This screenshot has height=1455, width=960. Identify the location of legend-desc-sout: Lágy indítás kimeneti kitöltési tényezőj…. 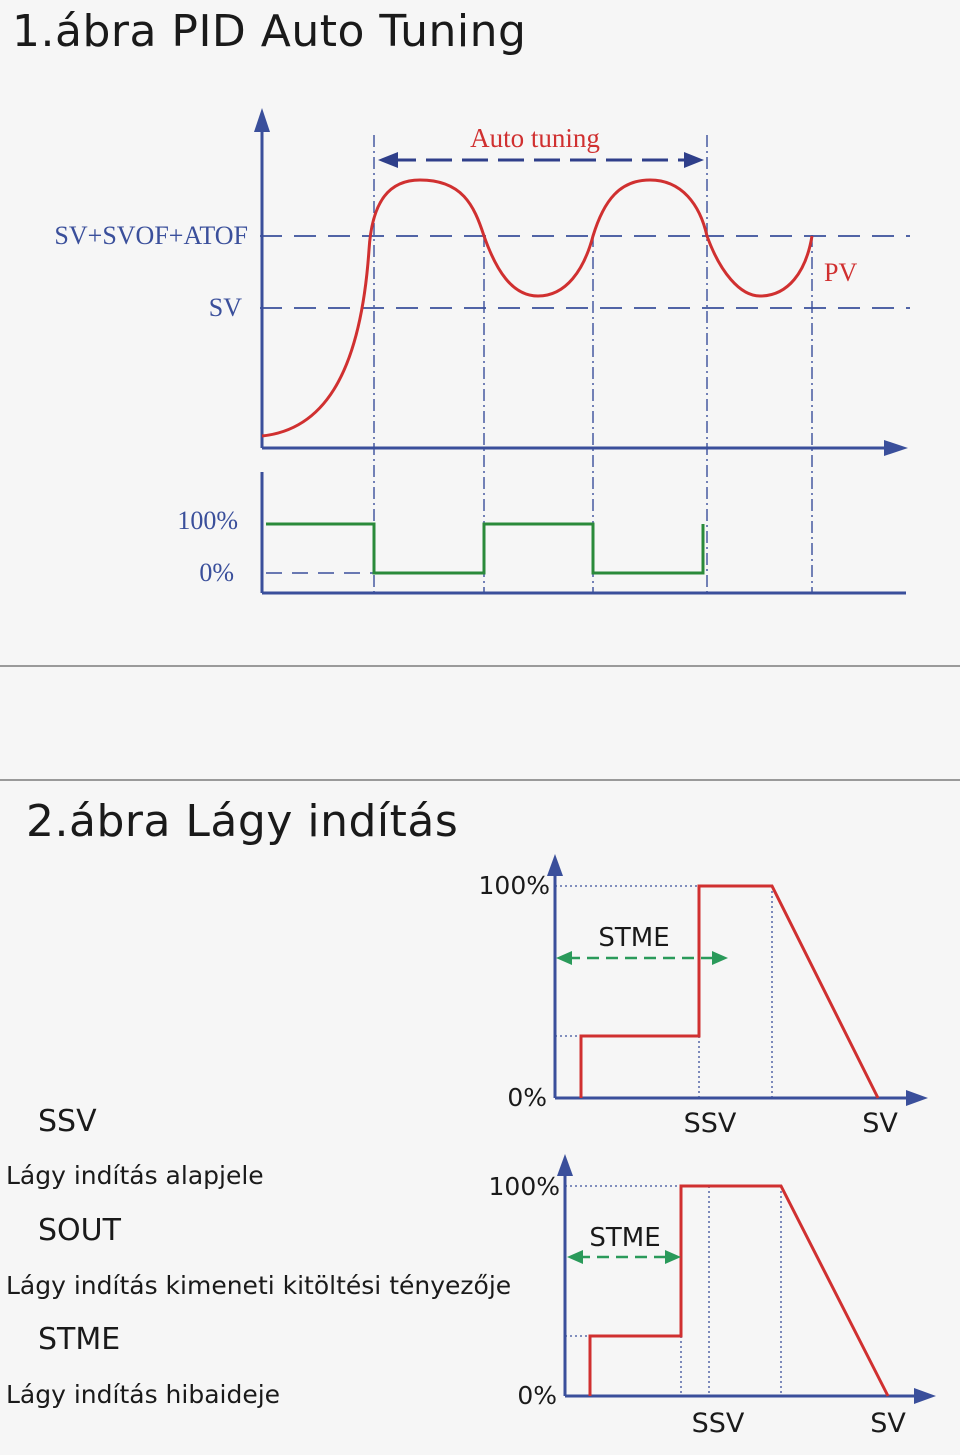
(259, 1285).